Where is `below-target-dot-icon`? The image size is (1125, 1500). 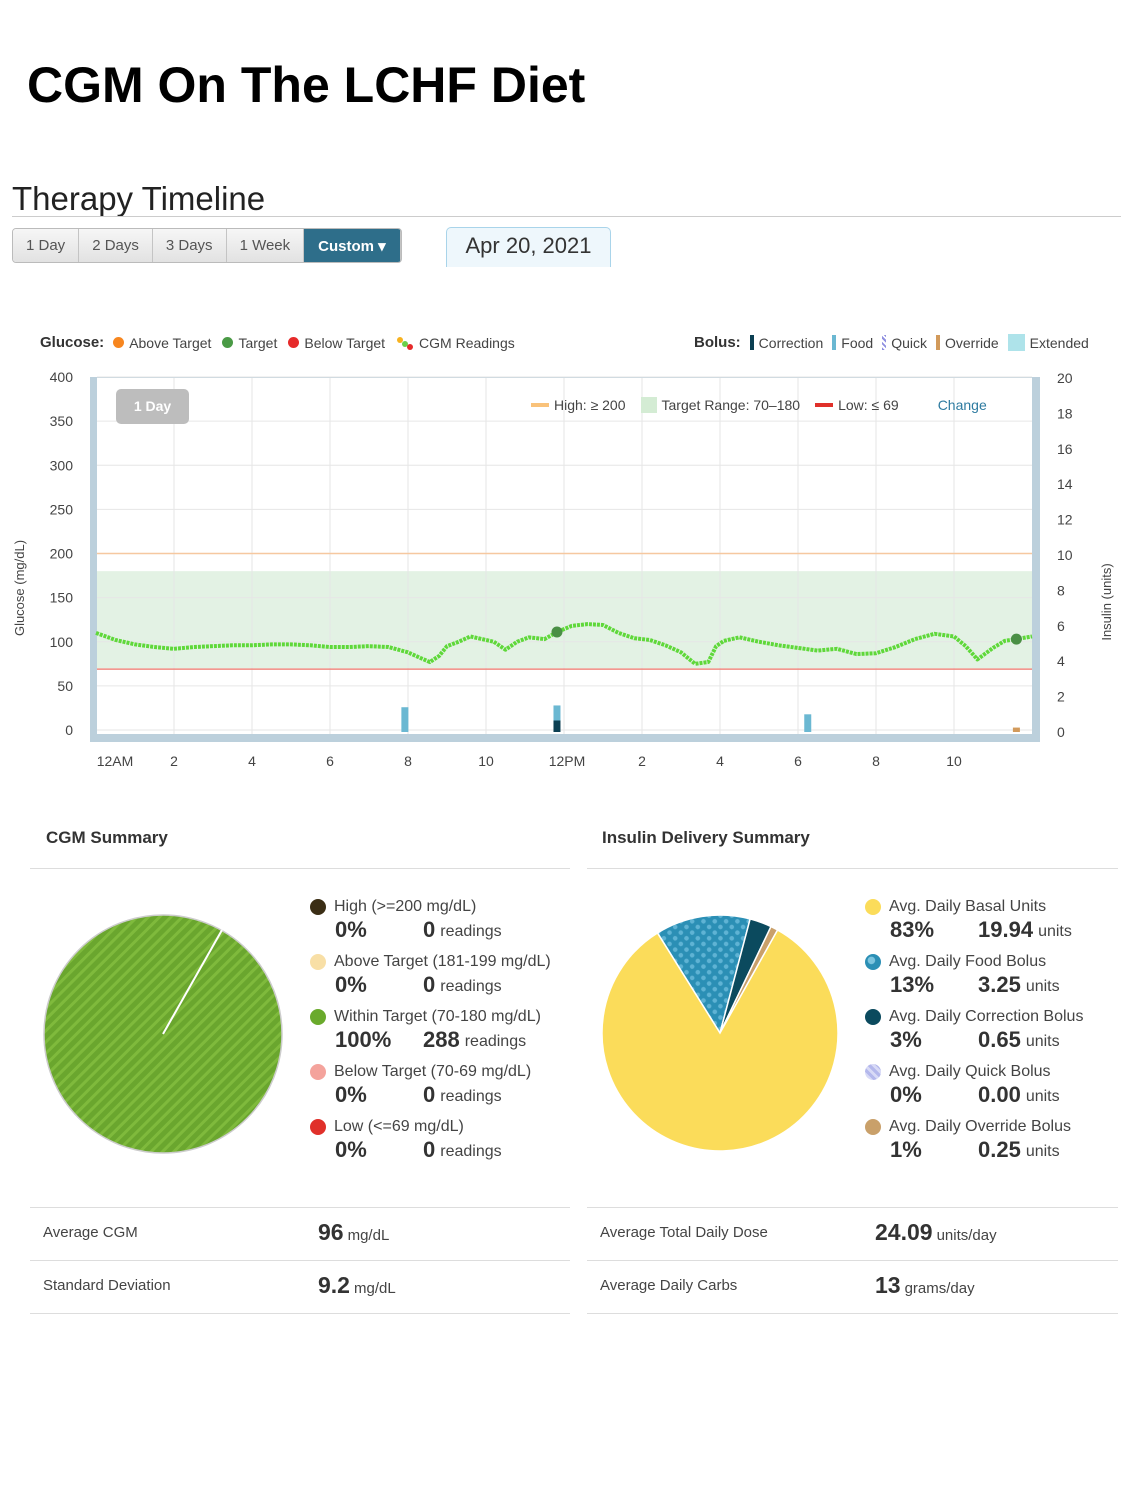 below-target-dot-icon is located at coordinates (294, 342).